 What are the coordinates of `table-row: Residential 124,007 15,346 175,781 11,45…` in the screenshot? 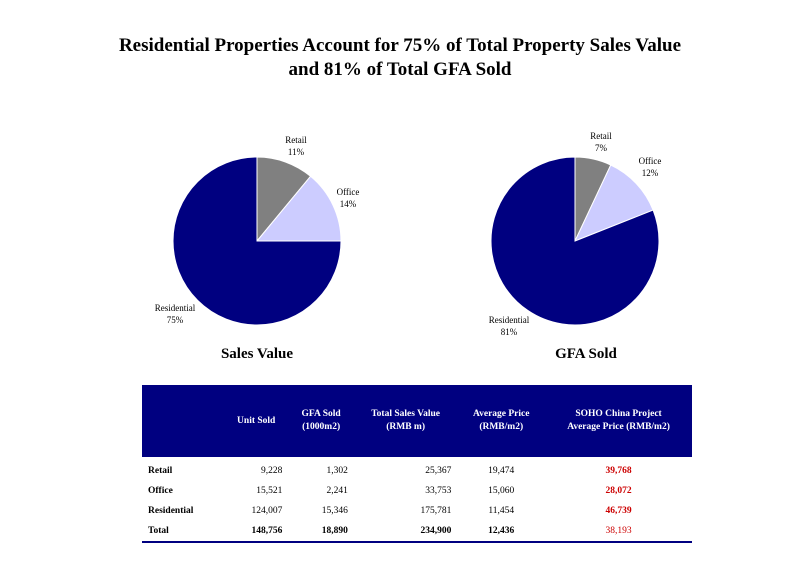 It's located at (417, 511).